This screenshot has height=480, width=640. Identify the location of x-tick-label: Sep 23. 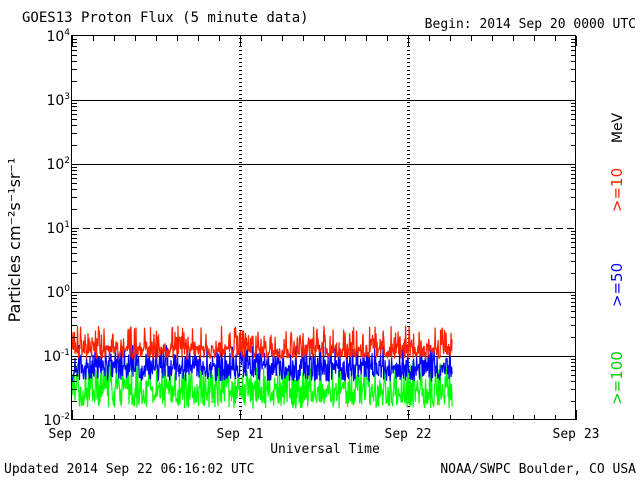
(576, 434).